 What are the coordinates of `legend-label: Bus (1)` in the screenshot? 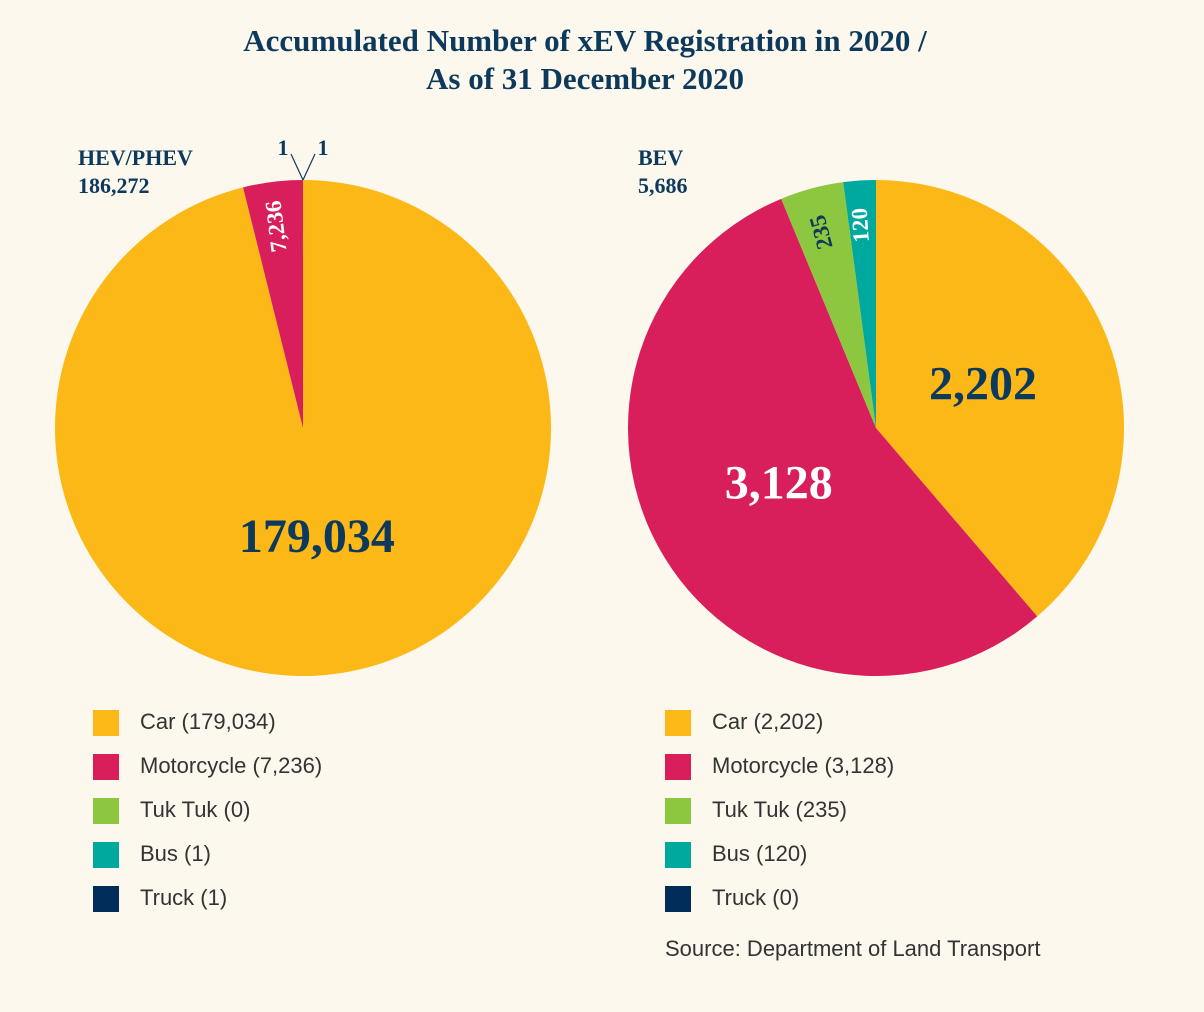 It's located at (175, 853).